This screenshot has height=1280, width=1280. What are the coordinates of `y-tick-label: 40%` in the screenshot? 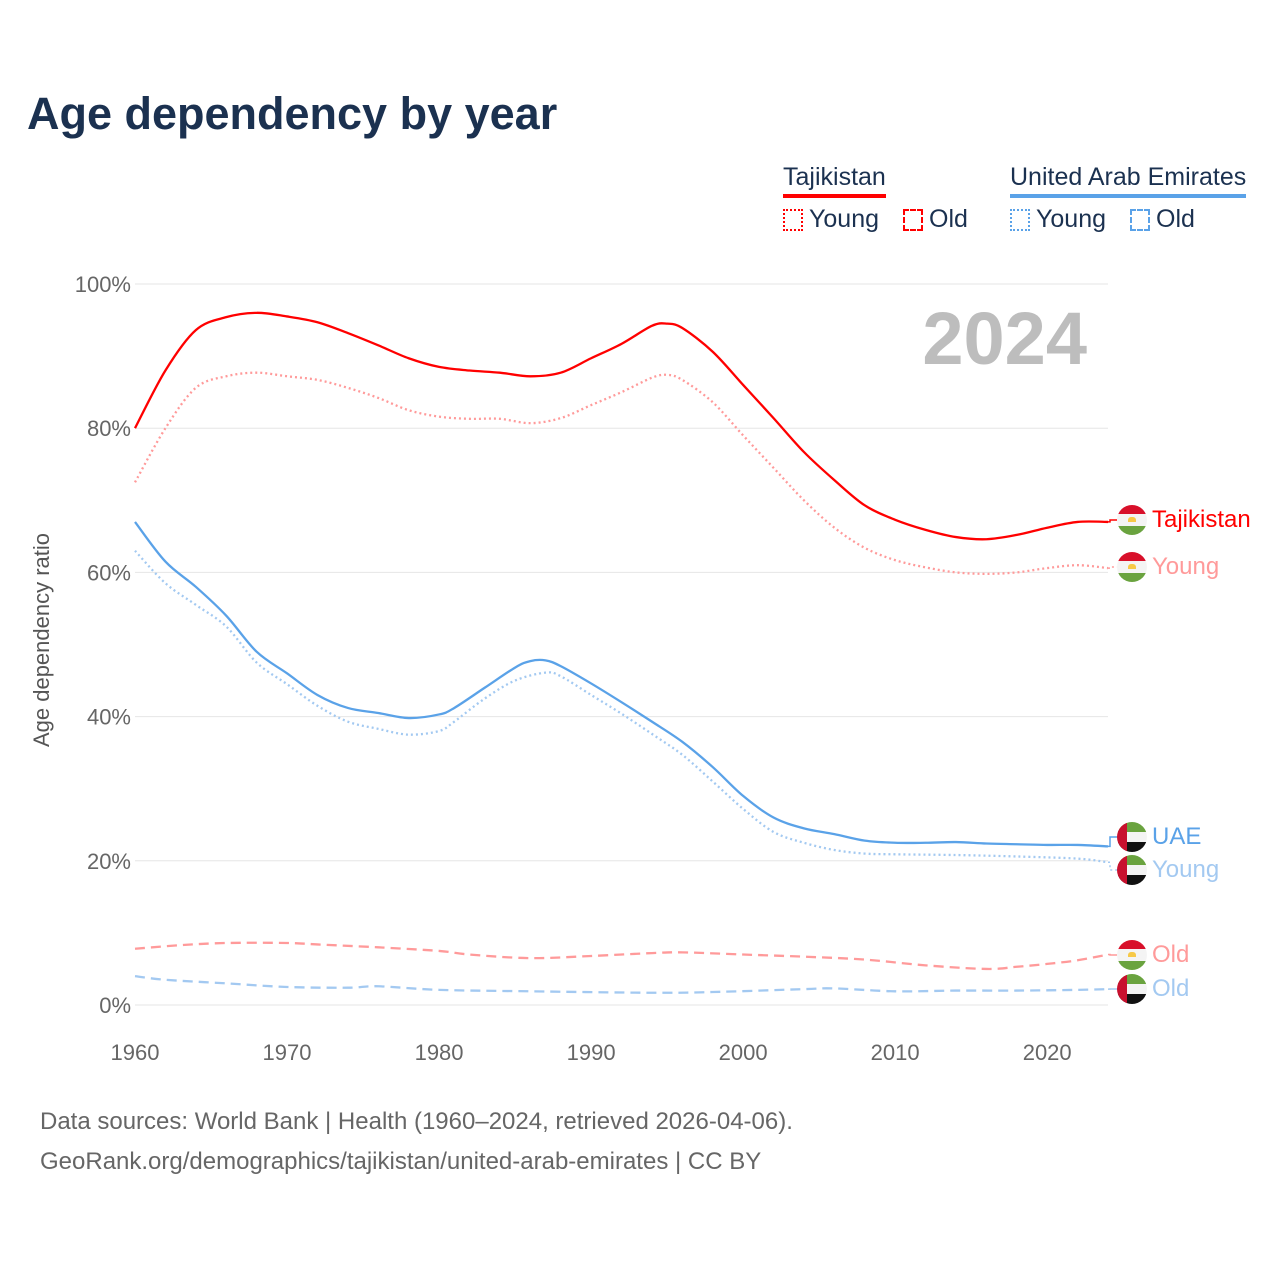 It's located at (109, 717).